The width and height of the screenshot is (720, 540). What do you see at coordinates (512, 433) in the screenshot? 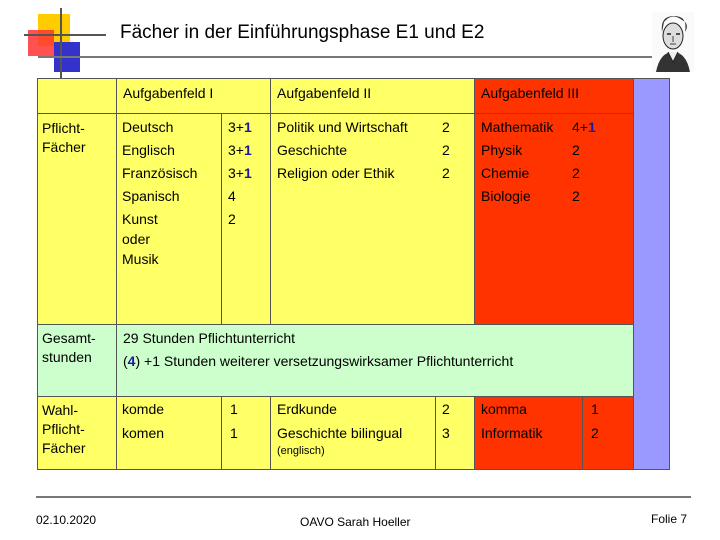
I see `wahl-subject-informatik: Informatik` at bounding box center [512, 433].